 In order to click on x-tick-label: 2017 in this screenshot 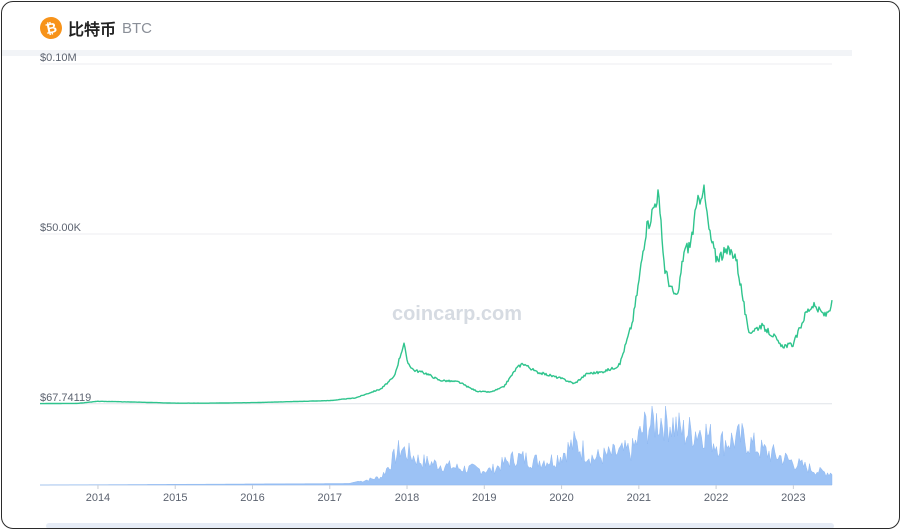, I will do `click(330, 498)`.